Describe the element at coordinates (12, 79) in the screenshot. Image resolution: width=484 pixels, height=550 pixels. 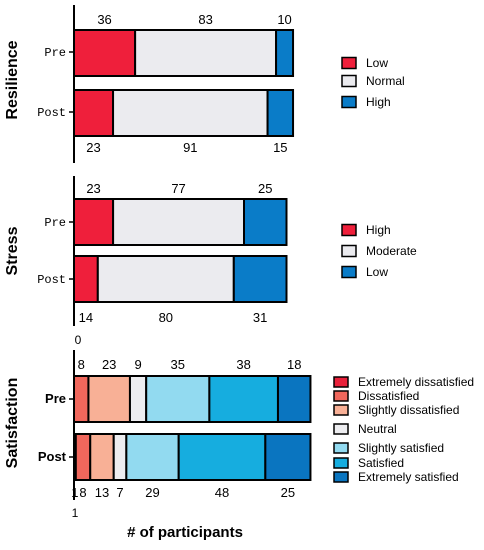
I see `resilience-panel-title: Resilience` at that location.